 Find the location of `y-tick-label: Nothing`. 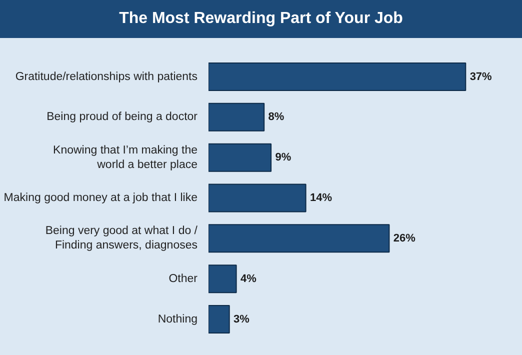

y-tick-label: Nothing is located at coordinates (178, 319).